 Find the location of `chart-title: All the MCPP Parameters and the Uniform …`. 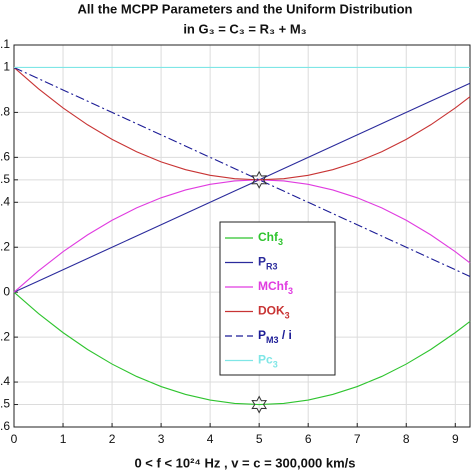

chart-title: All the MCPP Parameters and the Uniform … is located at coordinates (245, 8).